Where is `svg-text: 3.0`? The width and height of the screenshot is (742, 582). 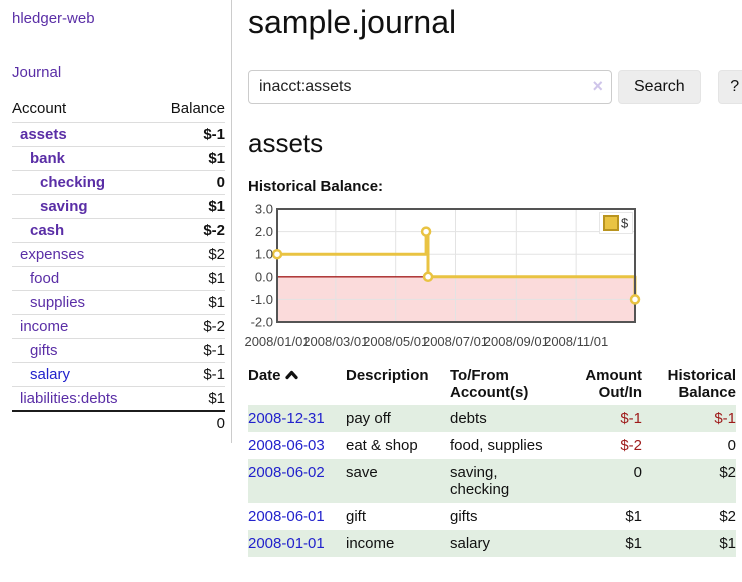 svg-text: 3.0 is located at coordinates (264, 209).